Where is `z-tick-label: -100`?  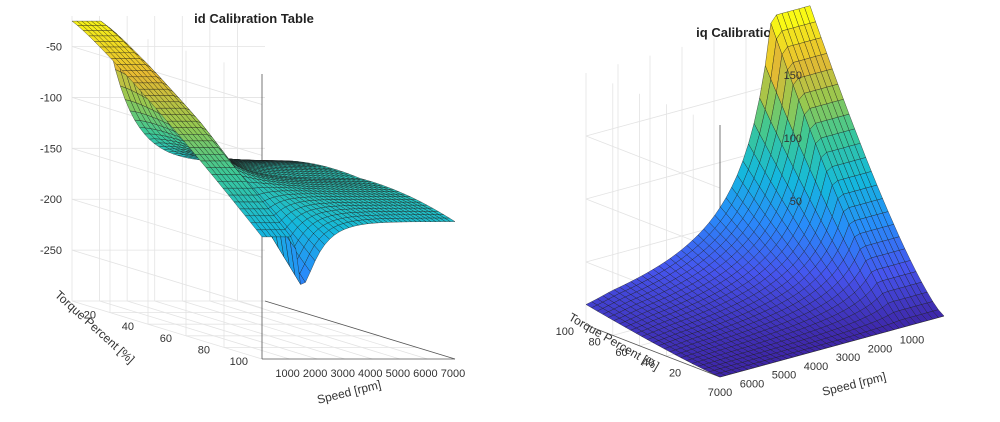 z-tick-label: -100 is located at coordinates (51, 98).